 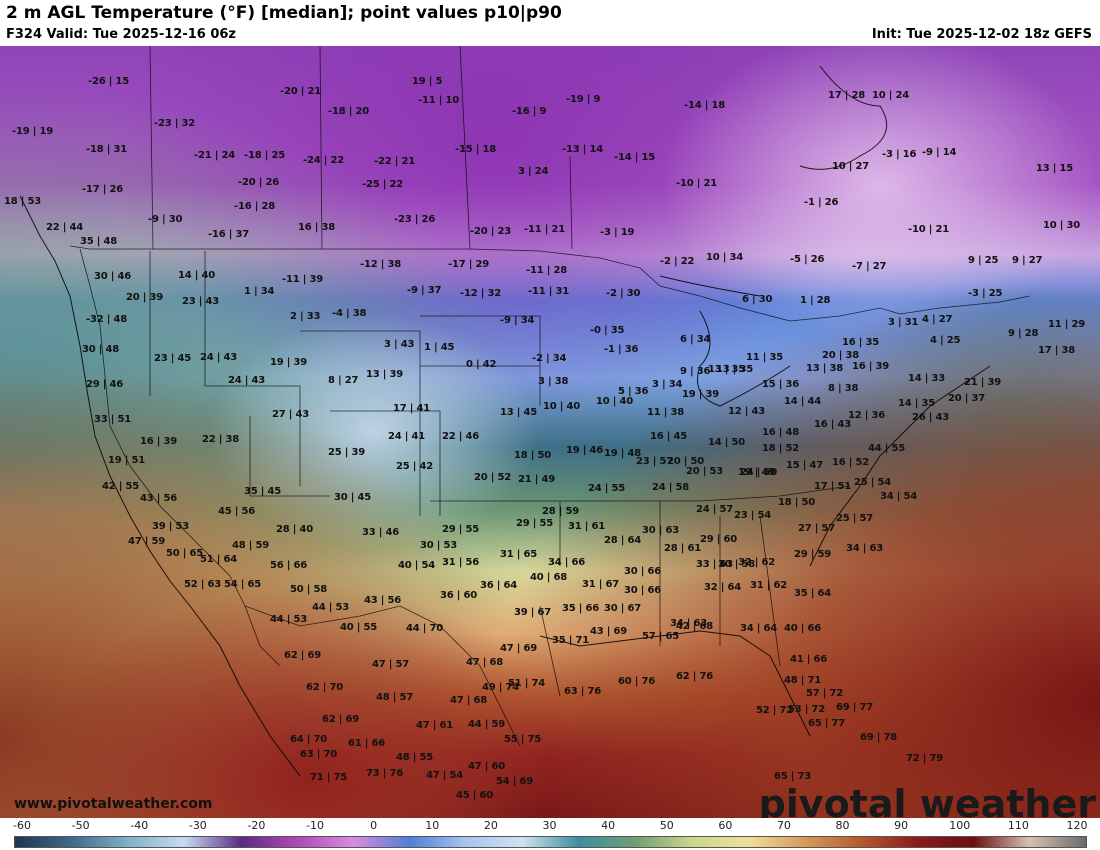 I want to click on point-value-label: -16 | 37, so click(x=228, y=234).